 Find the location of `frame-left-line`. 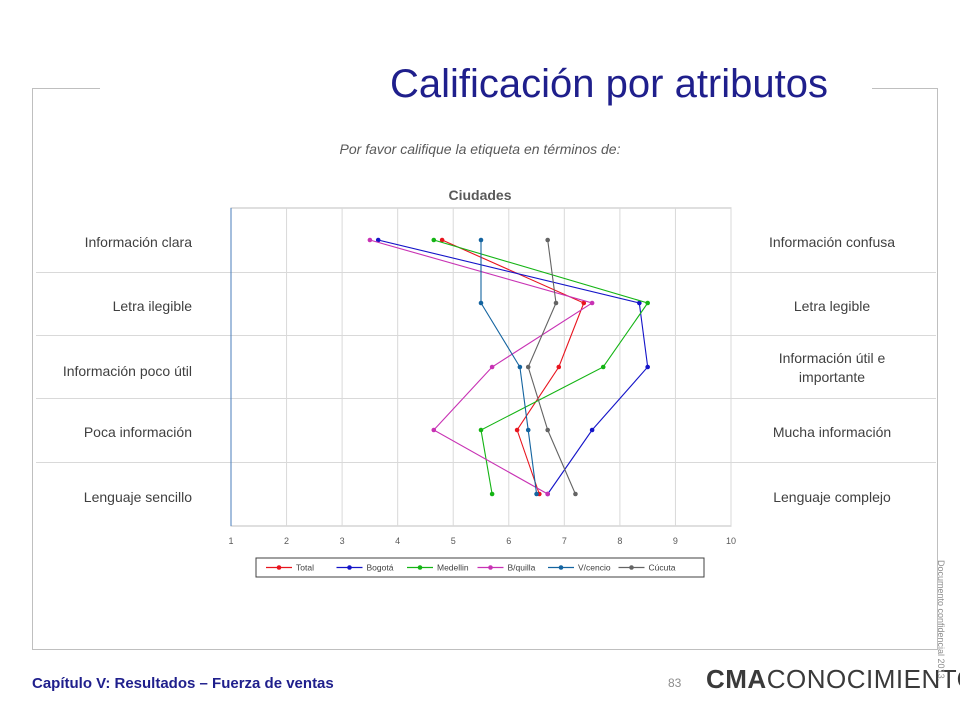

frame-left-line is located at coordinates (32, 369).